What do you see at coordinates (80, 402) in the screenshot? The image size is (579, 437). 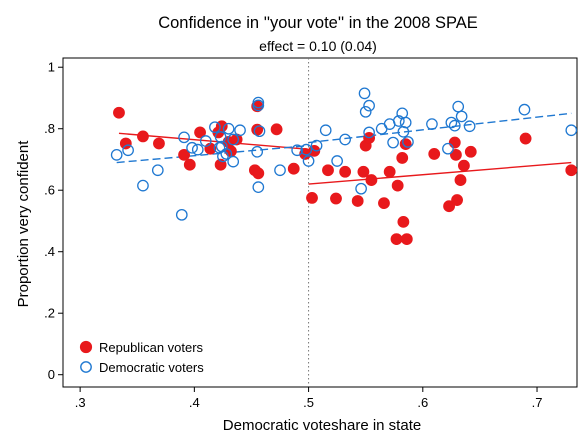 I see `x-tick-label: .3` at bounding box center [80, 402].